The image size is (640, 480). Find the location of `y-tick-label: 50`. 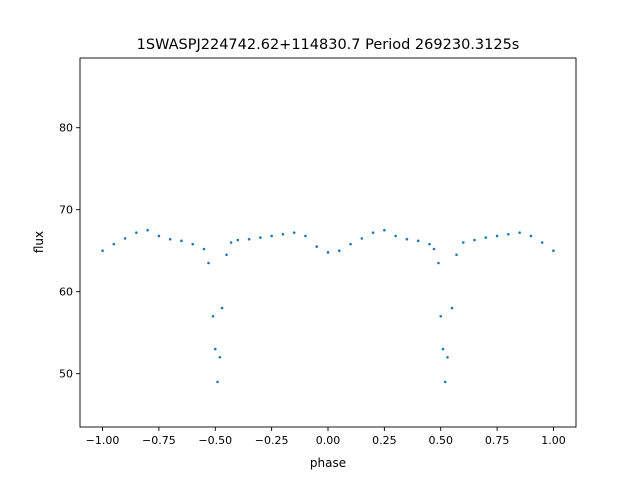

y-tick-label: 50 is located at coordinates (66, 374).